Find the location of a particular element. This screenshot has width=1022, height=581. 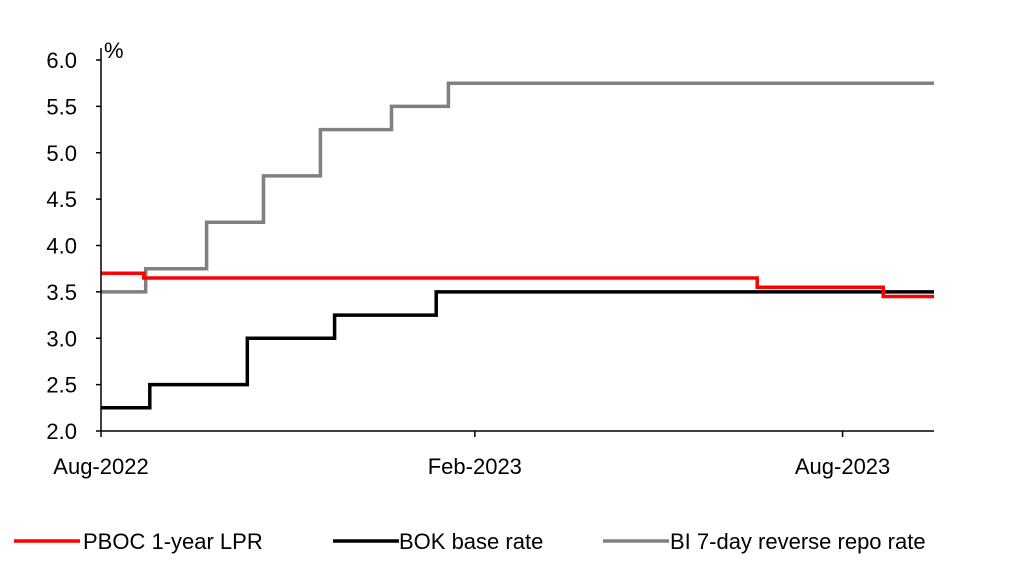

y-tick-label: 3.0 is located at coordinates (61, 338).